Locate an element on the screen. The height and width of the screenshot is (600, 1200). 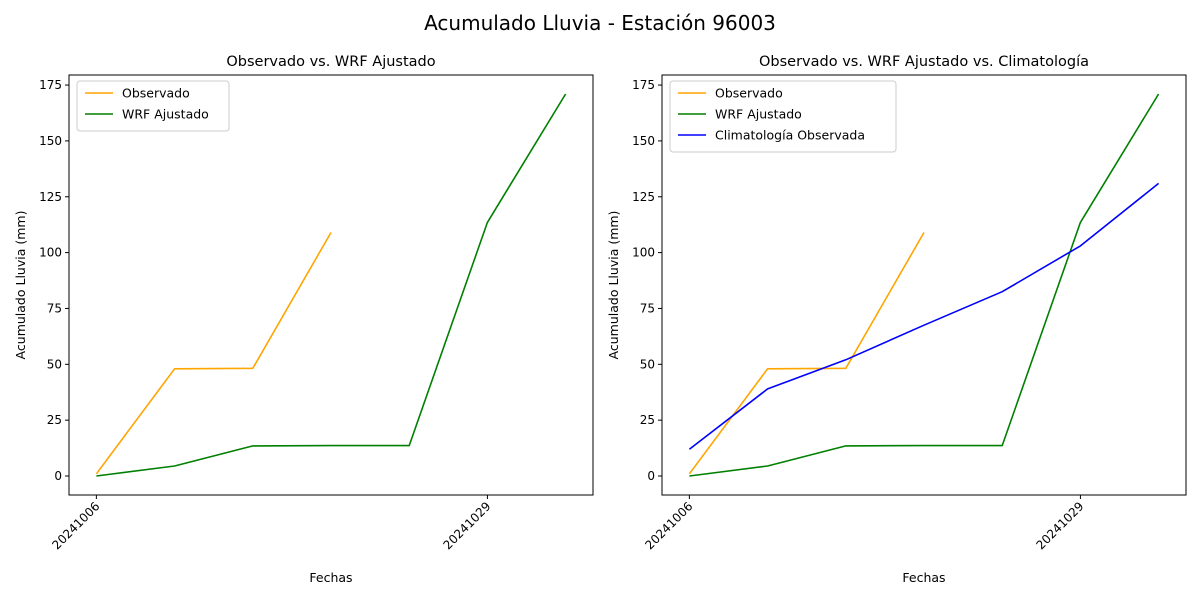
right-x-tick-label: 20241006 is located at coordinates (668, 525).